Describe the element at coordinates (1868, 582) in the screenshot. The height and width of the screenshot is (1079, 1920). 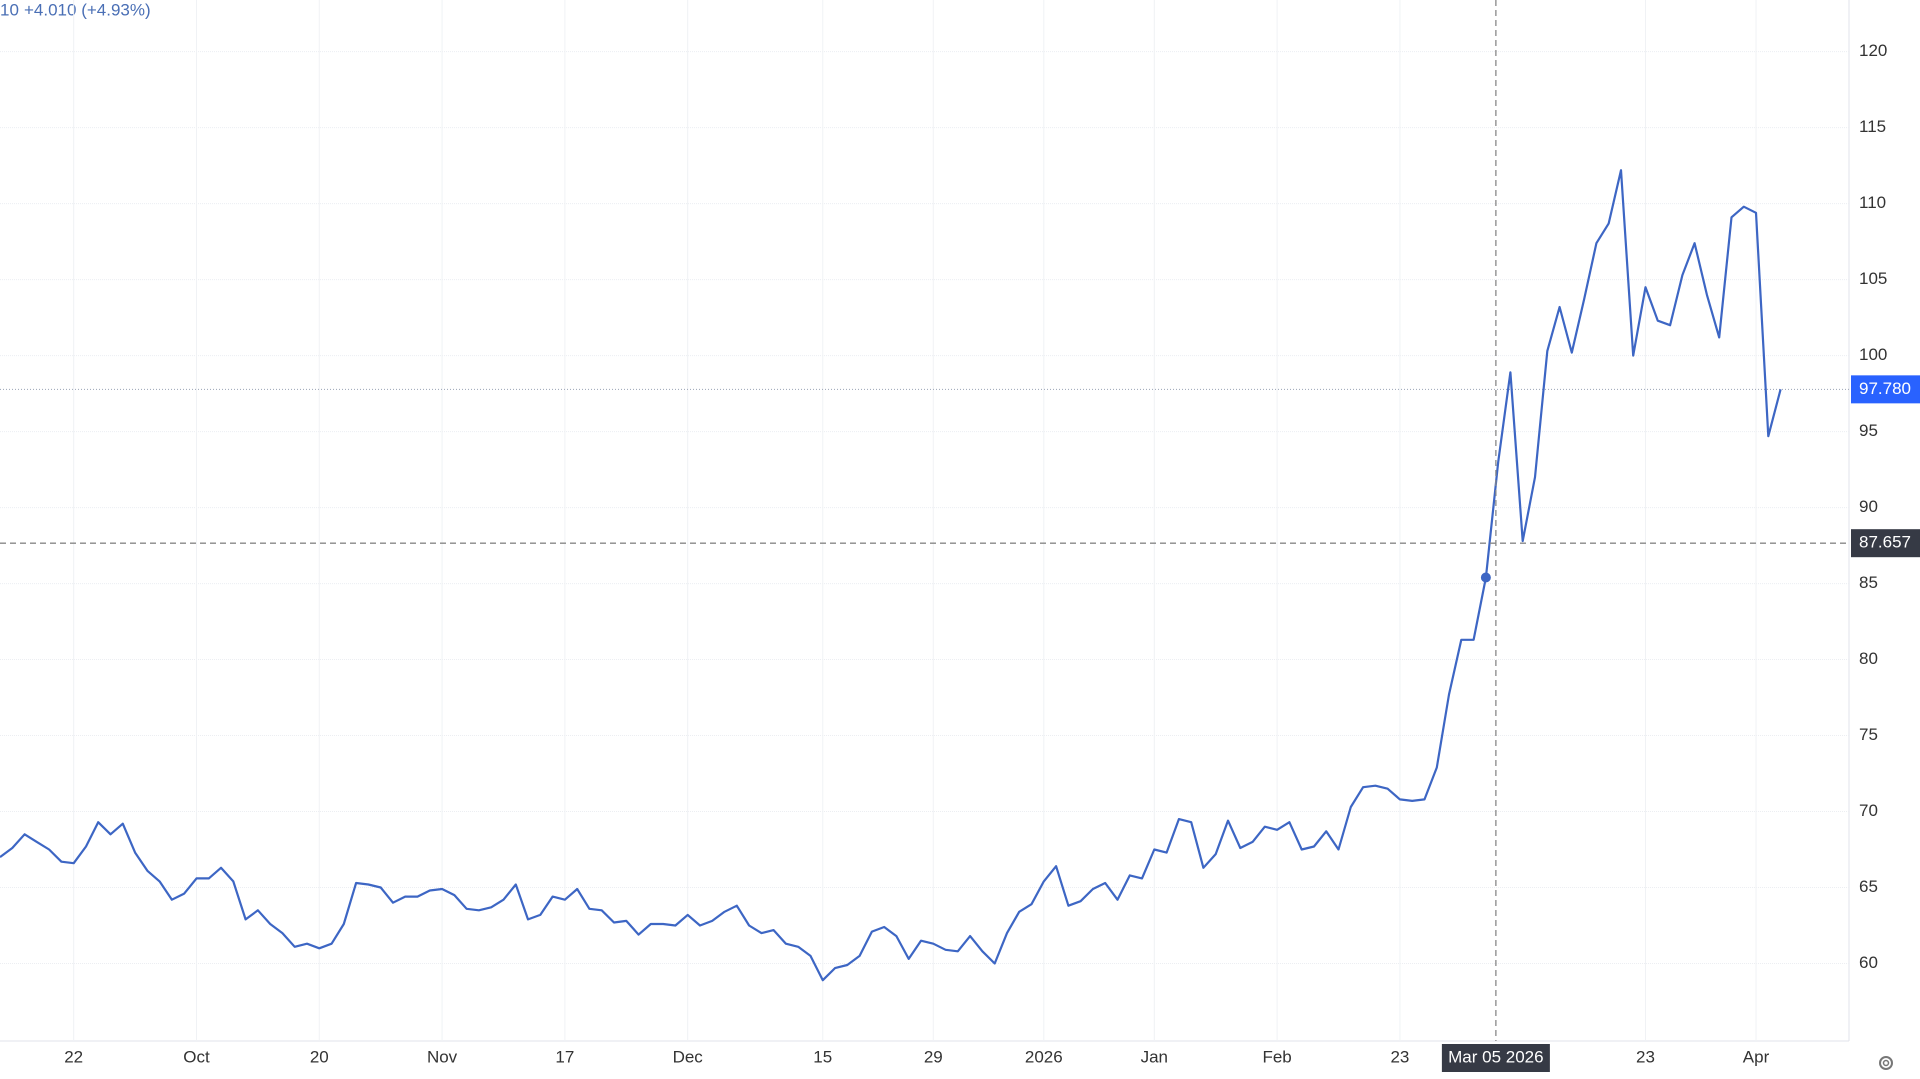
I see `y-tick-label: 85` at that location.